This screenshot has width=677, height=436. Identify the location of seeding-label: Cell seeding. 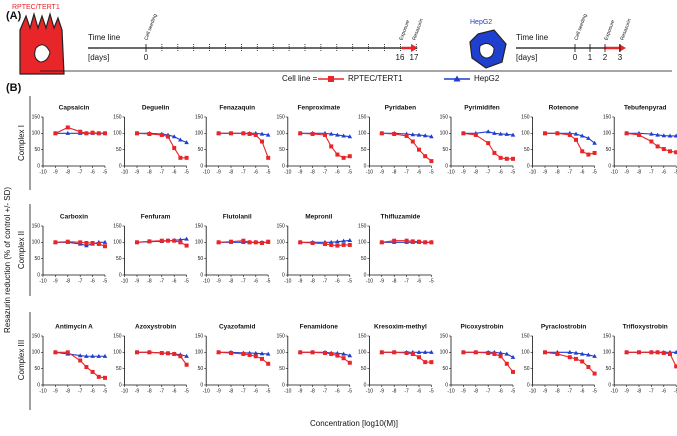
(150, 27).